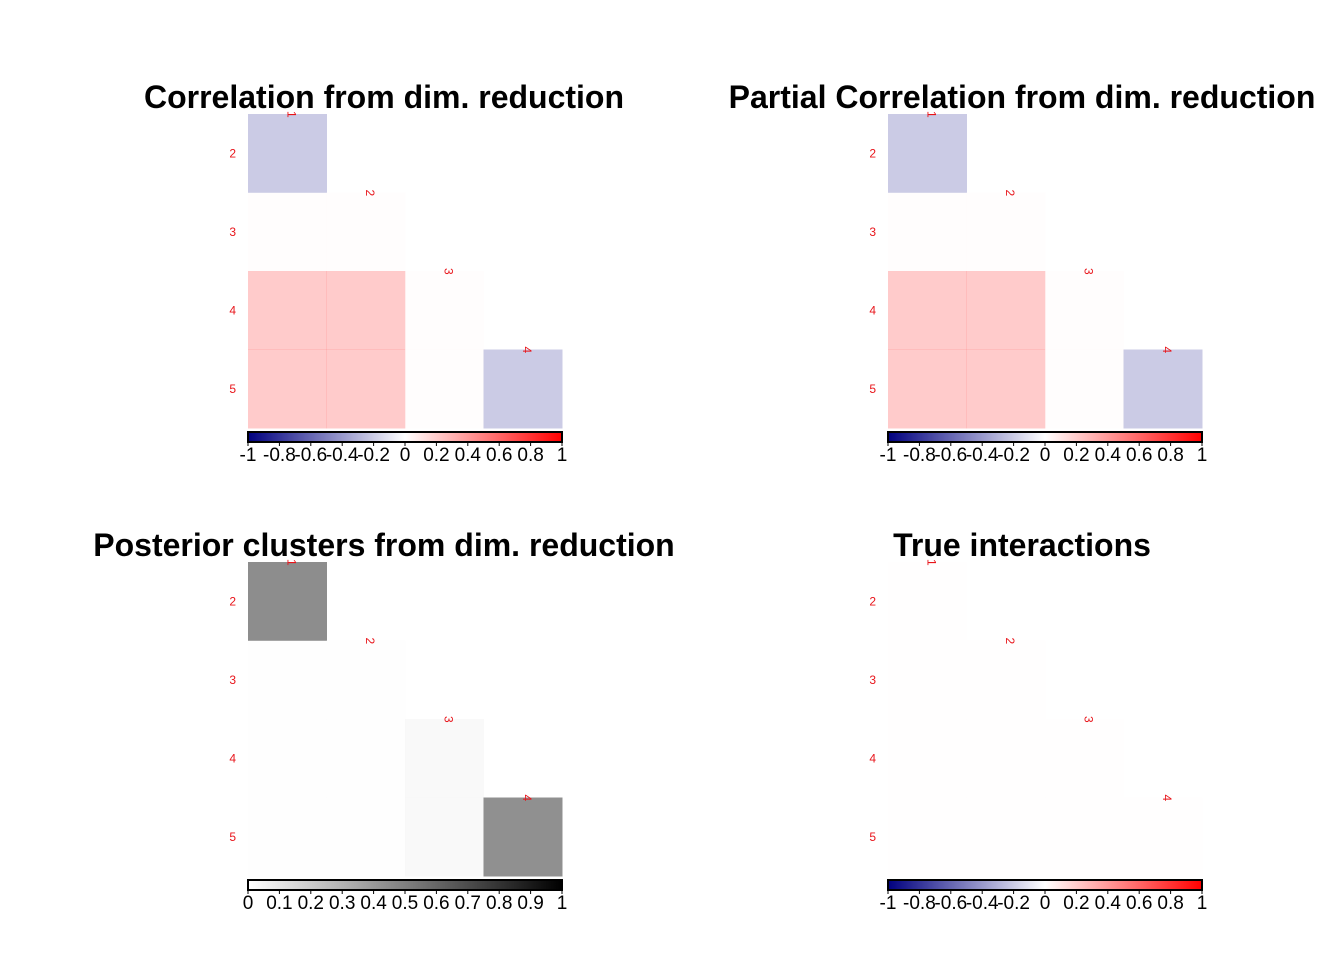  What do you see at coordinates (279, 903) in the screenshot?
I see `colorbar-tick-label: 0.1` at bounding box center [279, 903].